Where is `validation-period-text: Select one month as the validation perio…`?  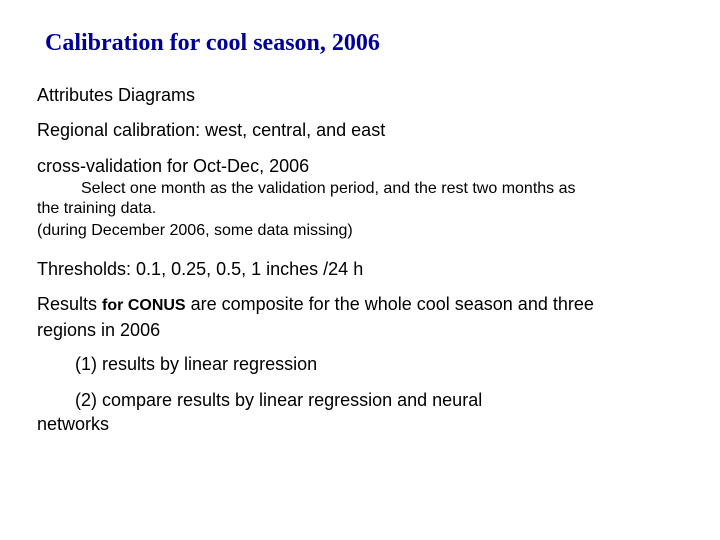 validation-period-text: Select one month as the validation perio… is located at coordinates (306, 198).